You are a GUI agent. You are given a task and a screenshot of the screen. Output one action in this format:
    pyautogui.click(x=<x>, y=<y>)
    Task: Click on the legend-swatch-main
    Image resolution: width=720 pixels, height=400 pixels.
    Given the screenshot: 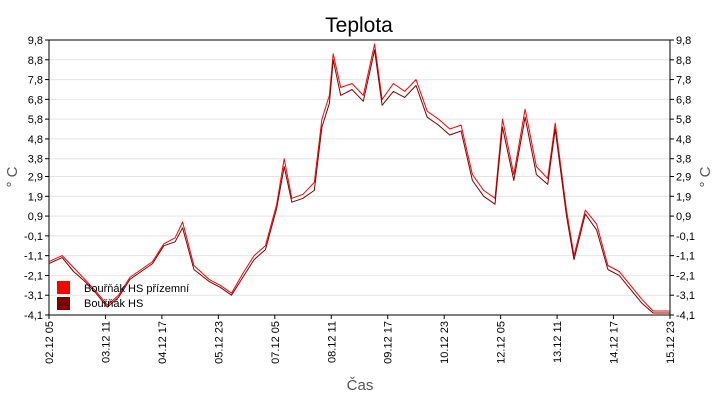 What is the action you would take?
    pyautogui.click(x=63, y=303)
    